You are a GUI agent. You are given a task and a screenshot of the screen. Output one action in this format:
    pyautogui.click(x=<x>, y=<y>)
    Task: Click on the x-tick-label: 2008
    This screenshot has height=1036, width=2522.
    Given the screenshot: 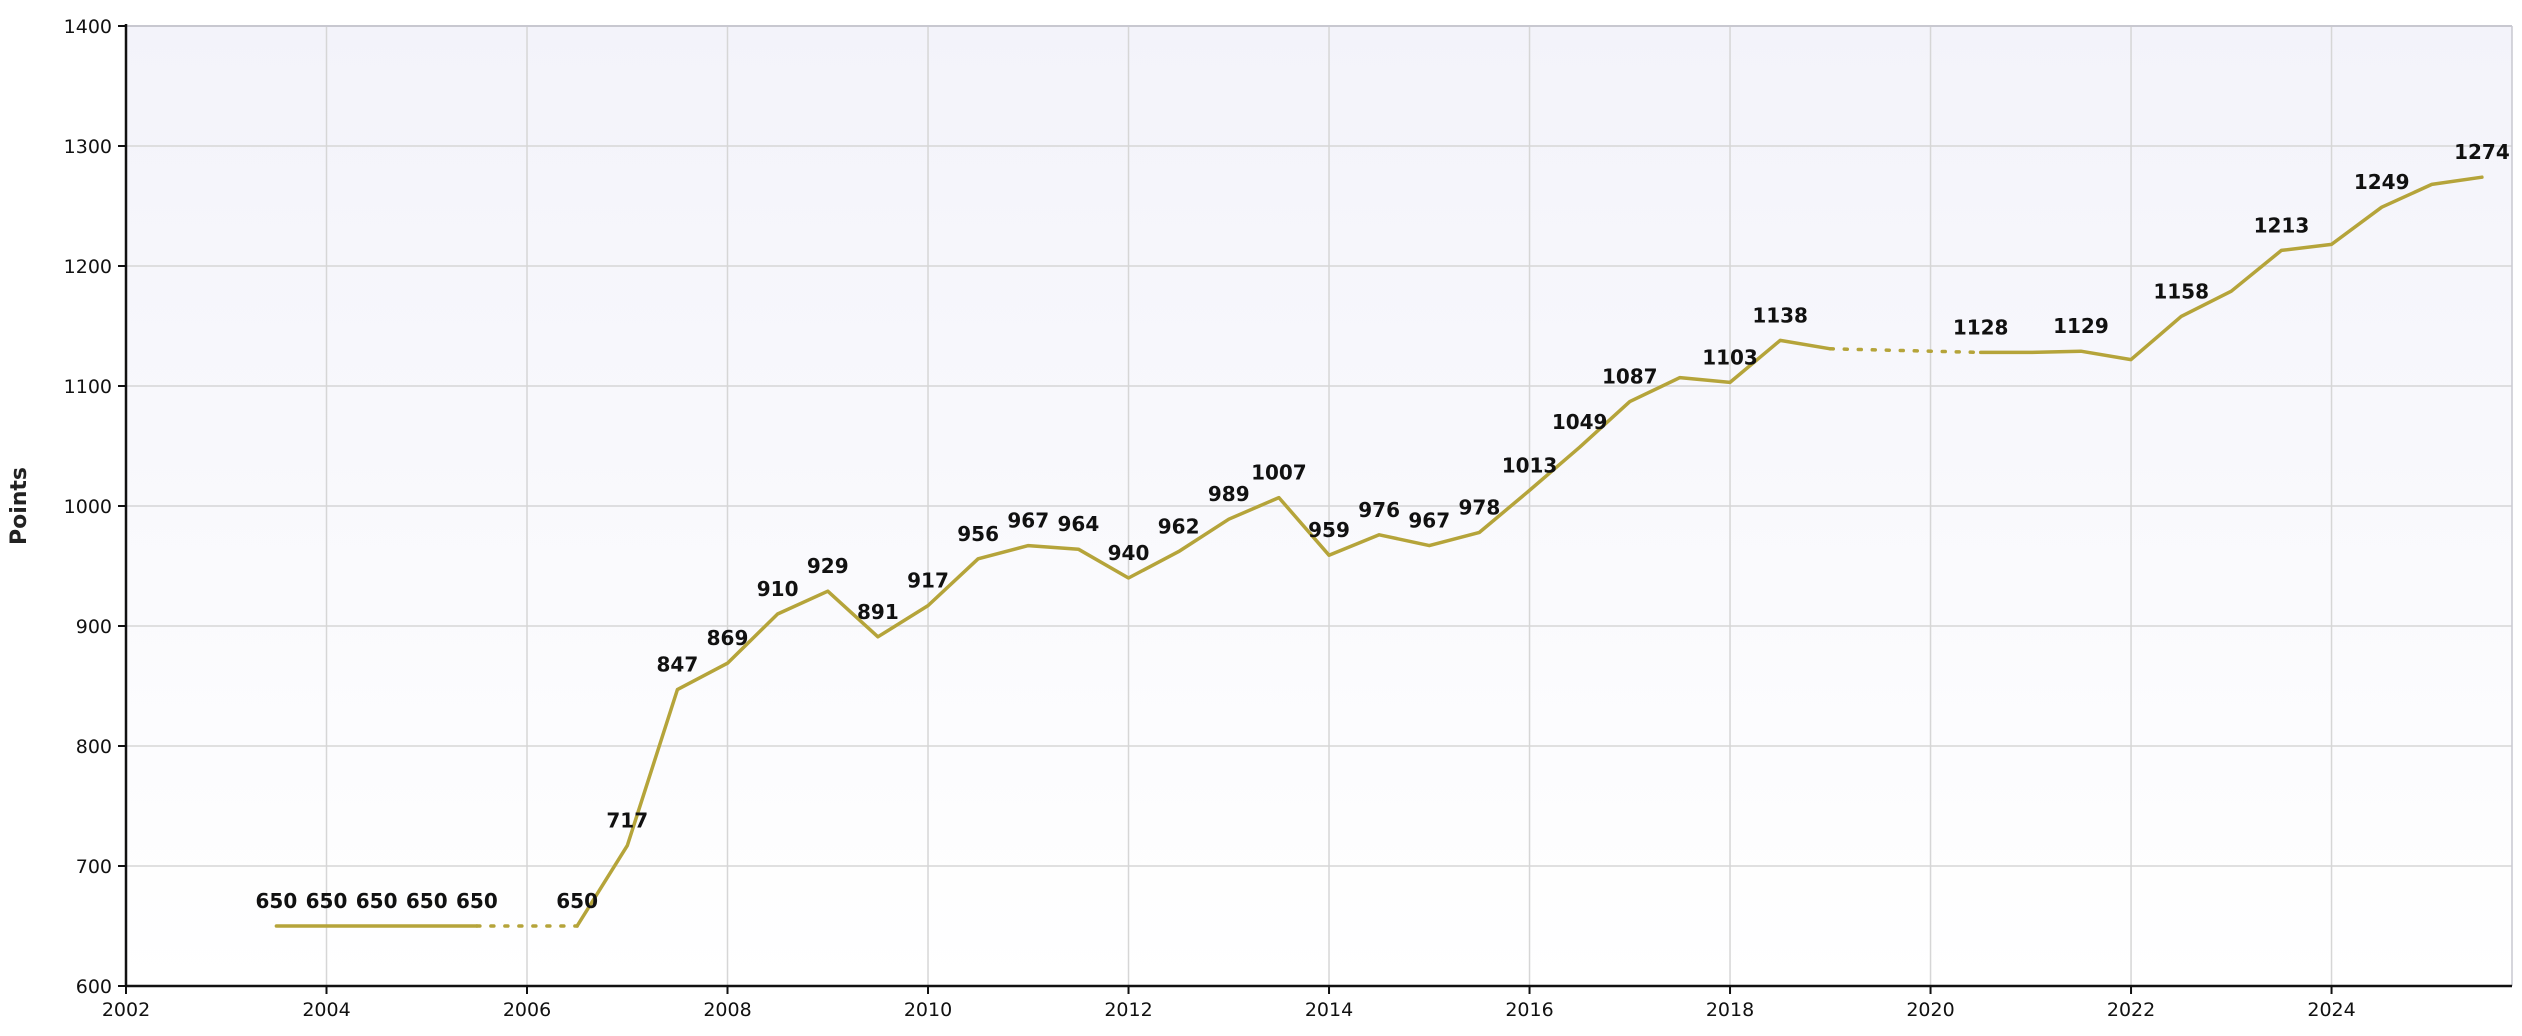 What is the action you would take?
    pyautogui.click(x=727, y=1010)
    